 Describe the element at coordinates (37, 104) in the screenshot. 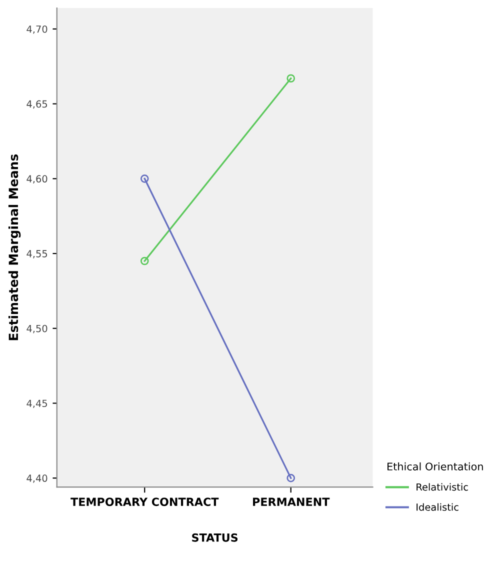

I see `y-tick-label: 4,65` at that location.